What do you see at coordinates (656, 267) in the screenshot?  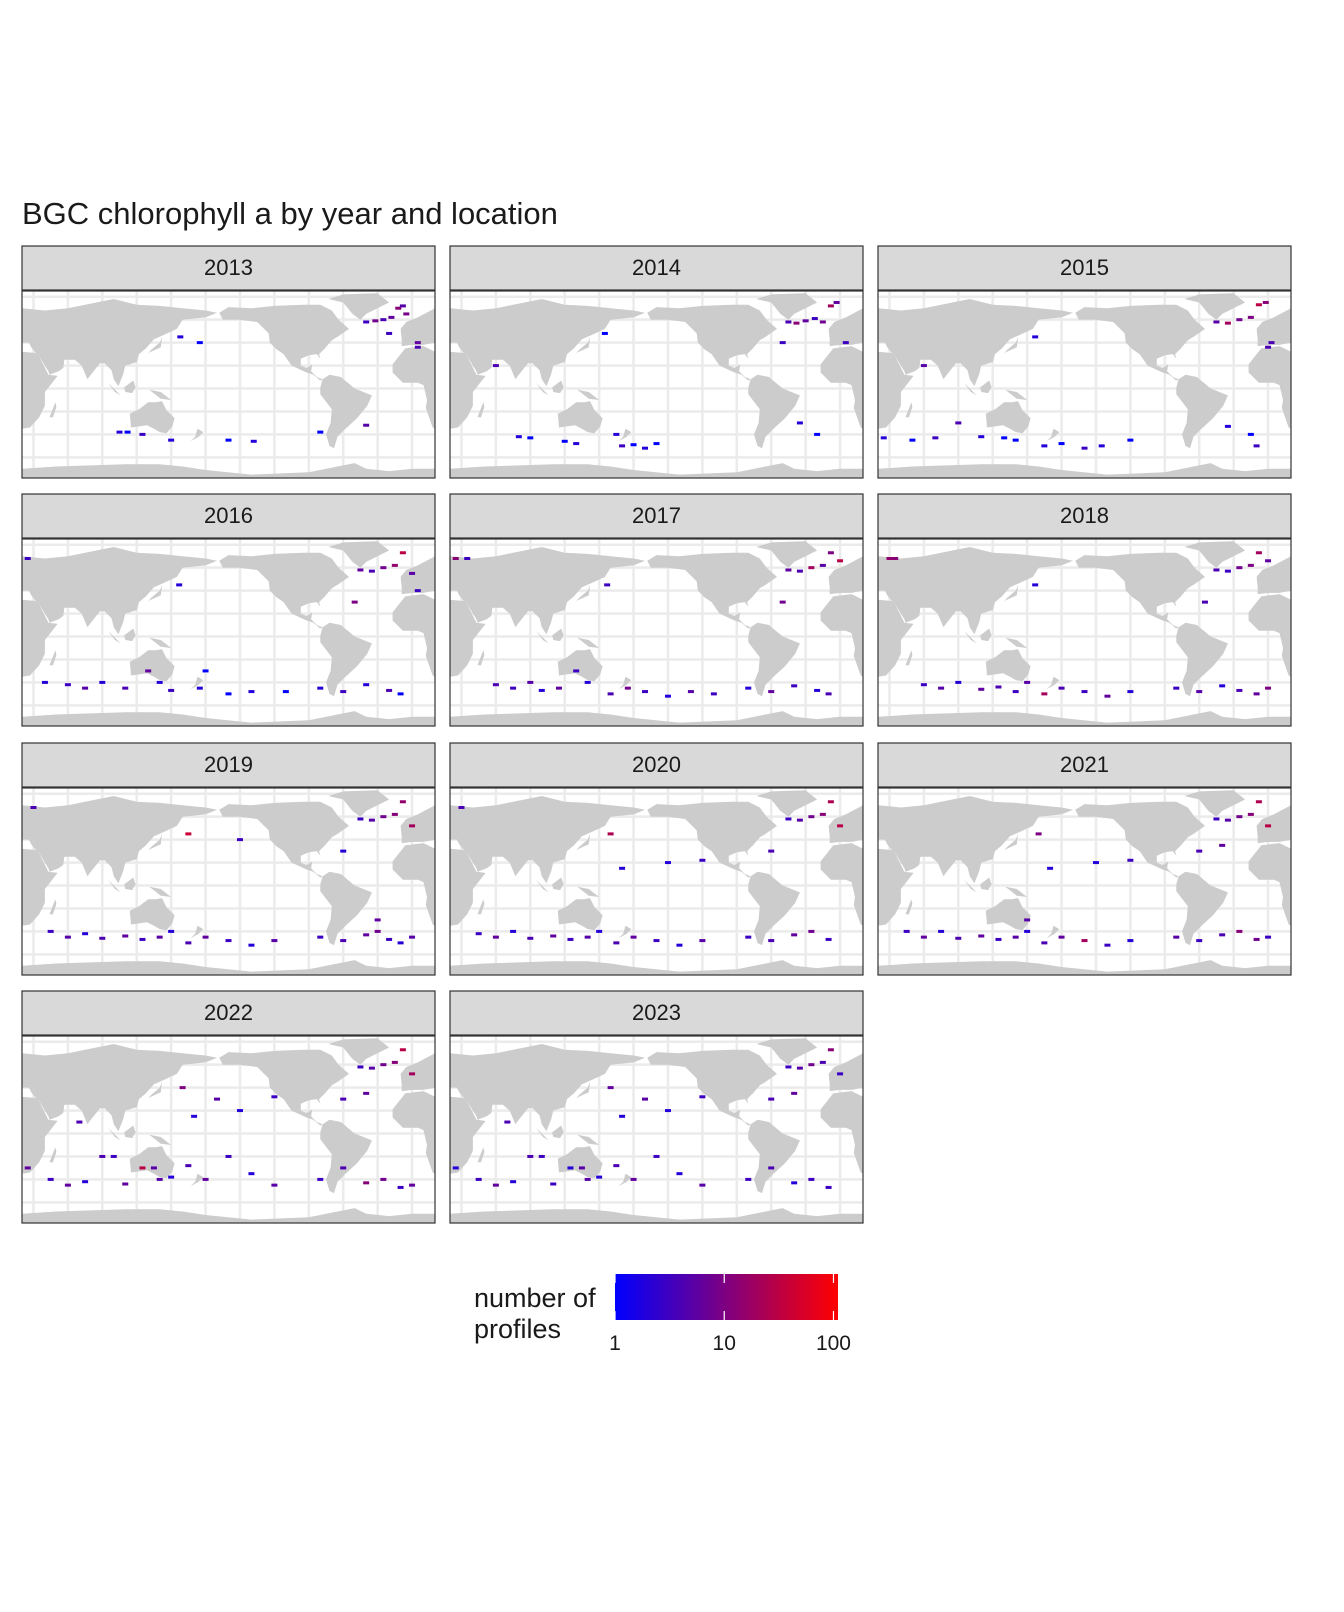 I see `facet-label: 2014` at bounding box center [656, 267].